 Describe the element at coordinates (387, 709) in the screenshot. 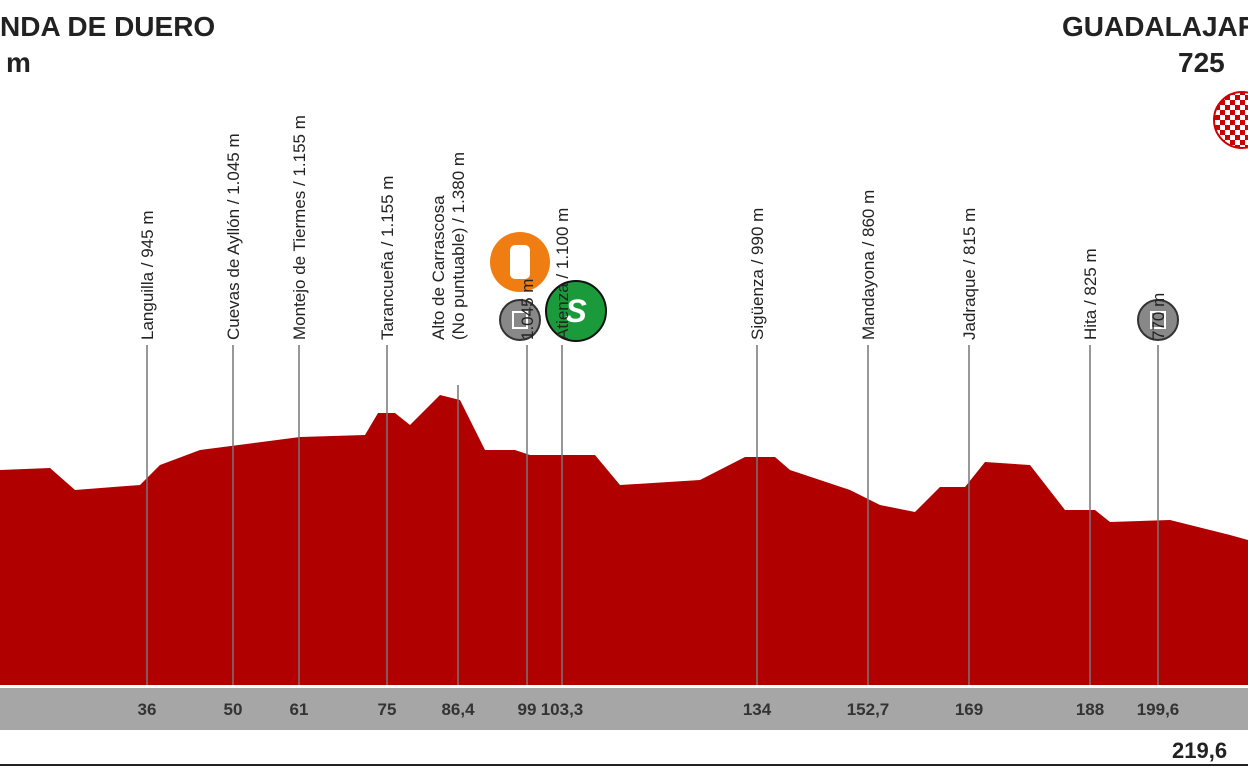

I see `km-label: 75` at that location.